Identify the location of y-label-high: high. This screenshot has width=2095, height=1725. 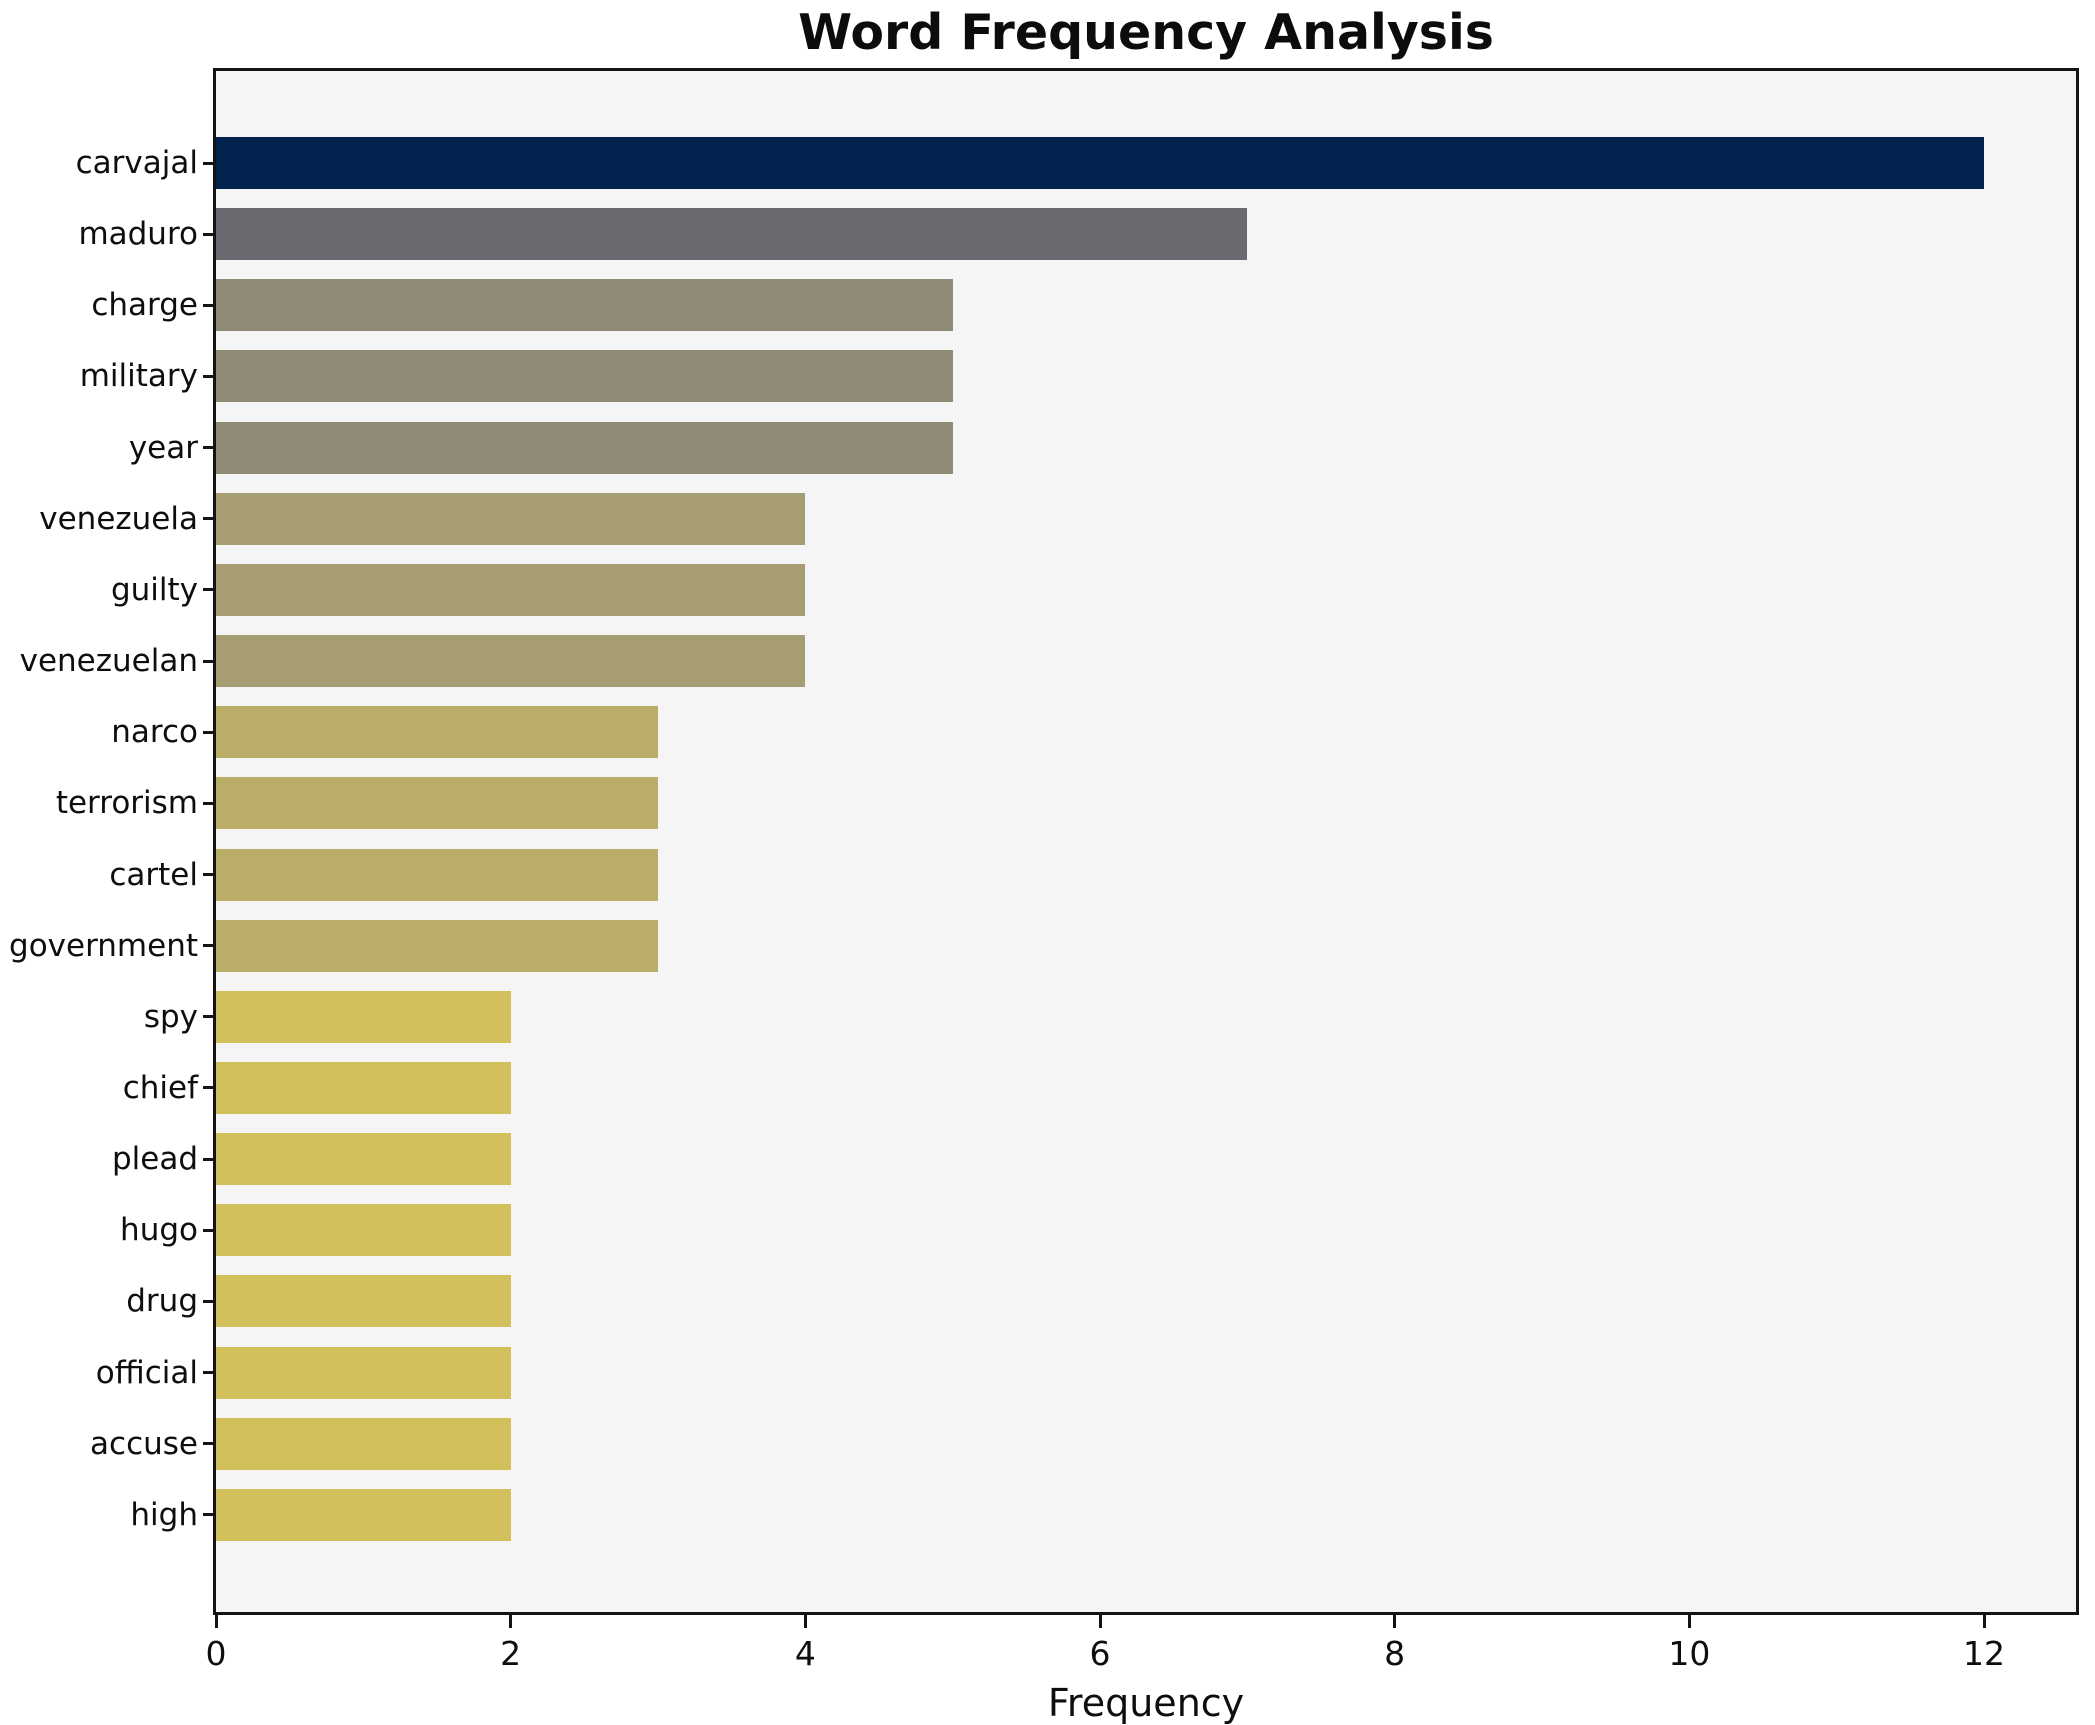
(164, 1514).